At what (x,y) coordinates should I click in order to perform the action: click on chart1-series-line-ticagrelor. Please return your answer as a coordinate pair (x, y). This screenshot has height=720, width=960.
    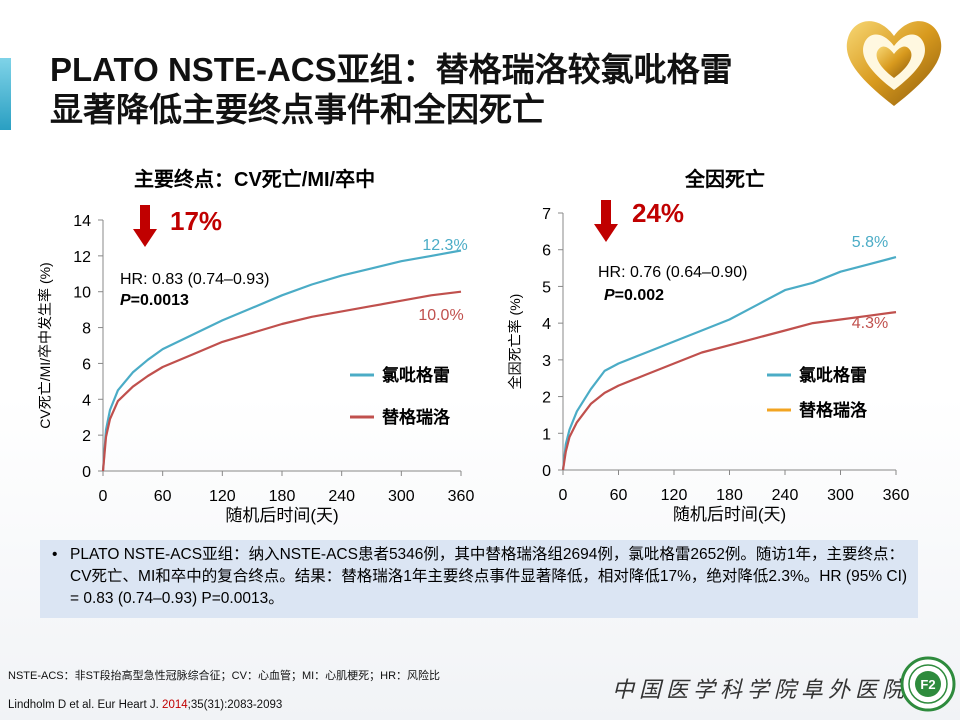
    Looking at the image, I should click on (281, 381).